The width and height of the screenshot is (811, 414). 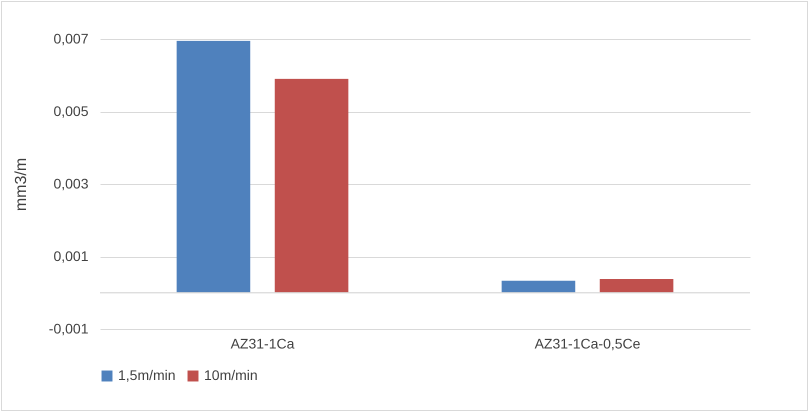 I want to click on y-tick-label: 0,001, so click(x=71, y=256).